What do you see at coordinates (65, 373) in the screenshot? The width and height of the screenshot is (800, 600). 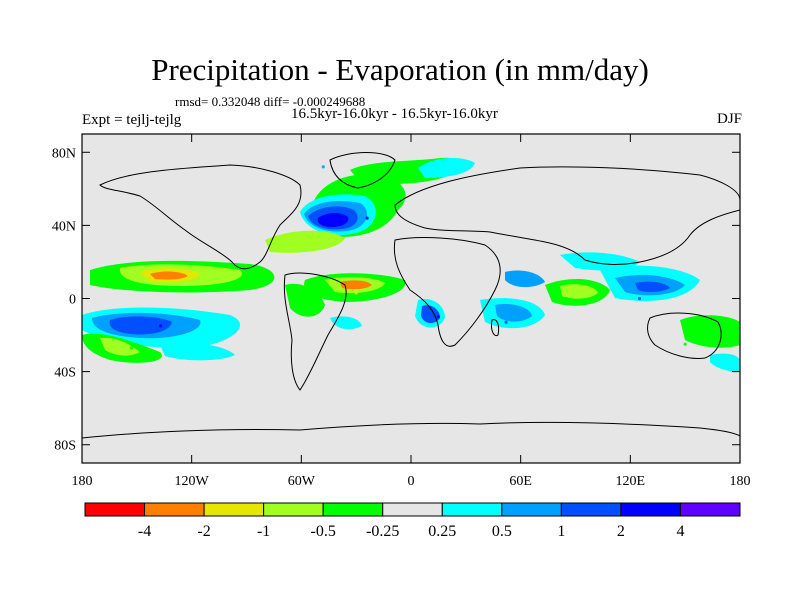 I see `y-tick-label-3: 40S` at bounding box center [65, 373].